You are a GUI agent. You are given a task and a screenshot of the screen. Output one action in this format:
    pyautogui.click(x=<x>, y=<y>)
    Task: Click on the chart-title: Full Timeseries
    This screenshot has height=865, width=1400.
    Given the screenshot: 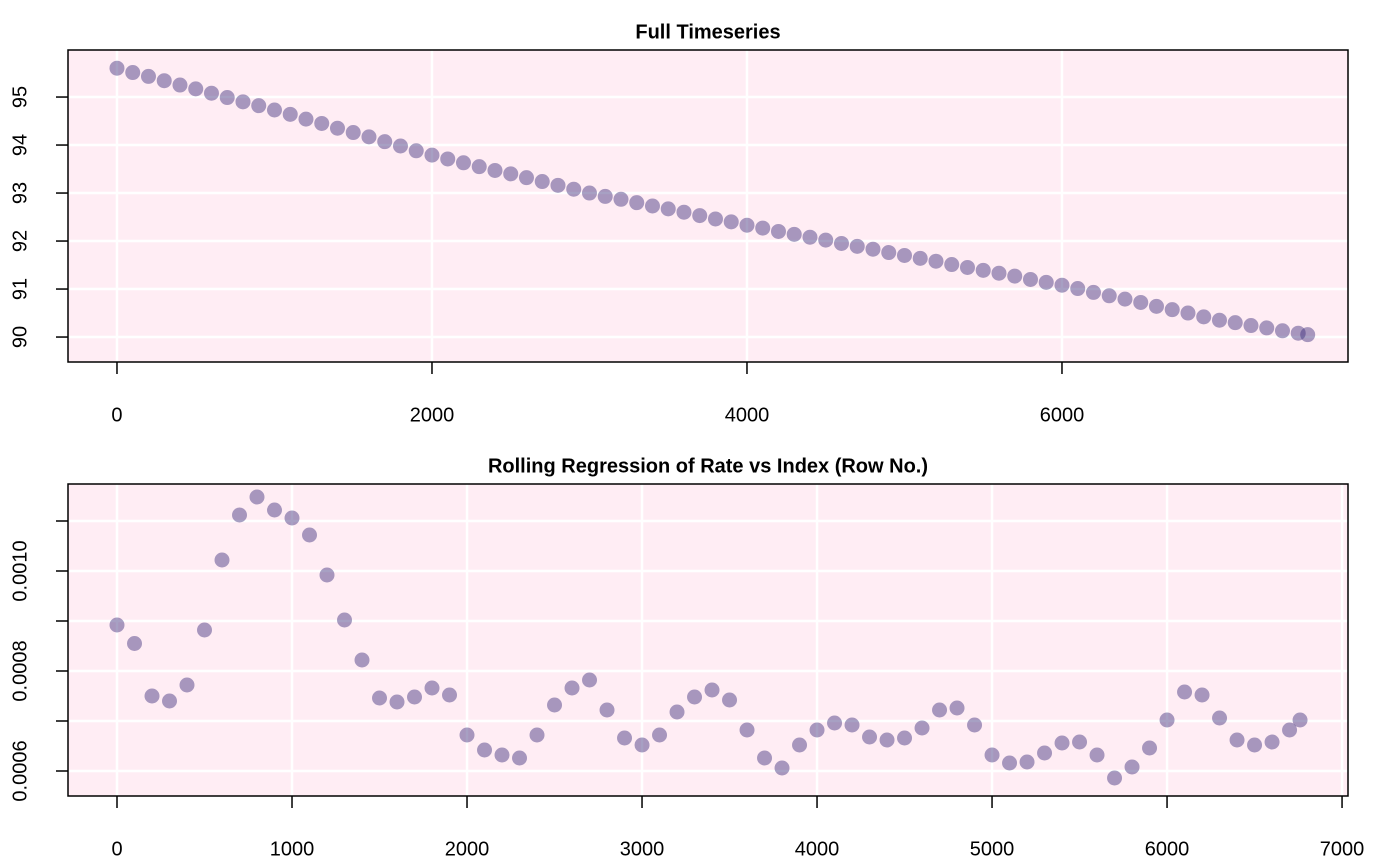 What is the action you would take?
    pyautogui.click(x=707, y=32)
    